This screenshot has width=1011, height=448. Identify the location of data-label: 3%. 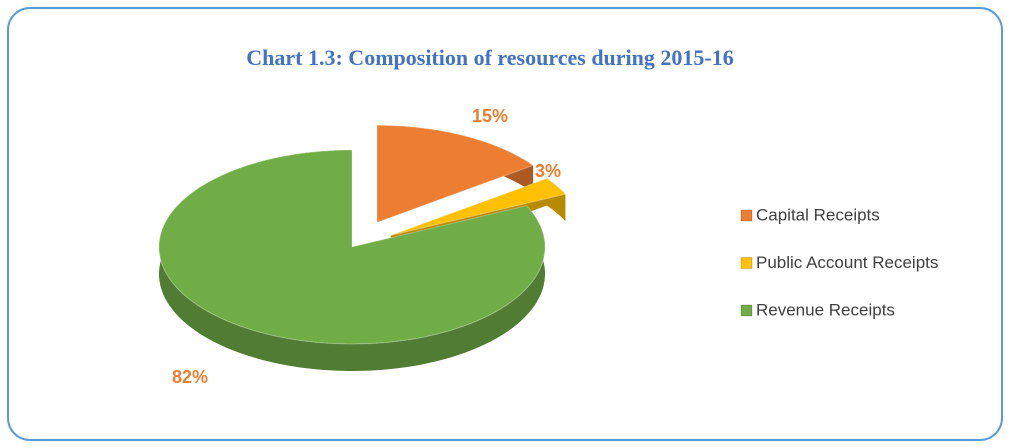
(548, 171).